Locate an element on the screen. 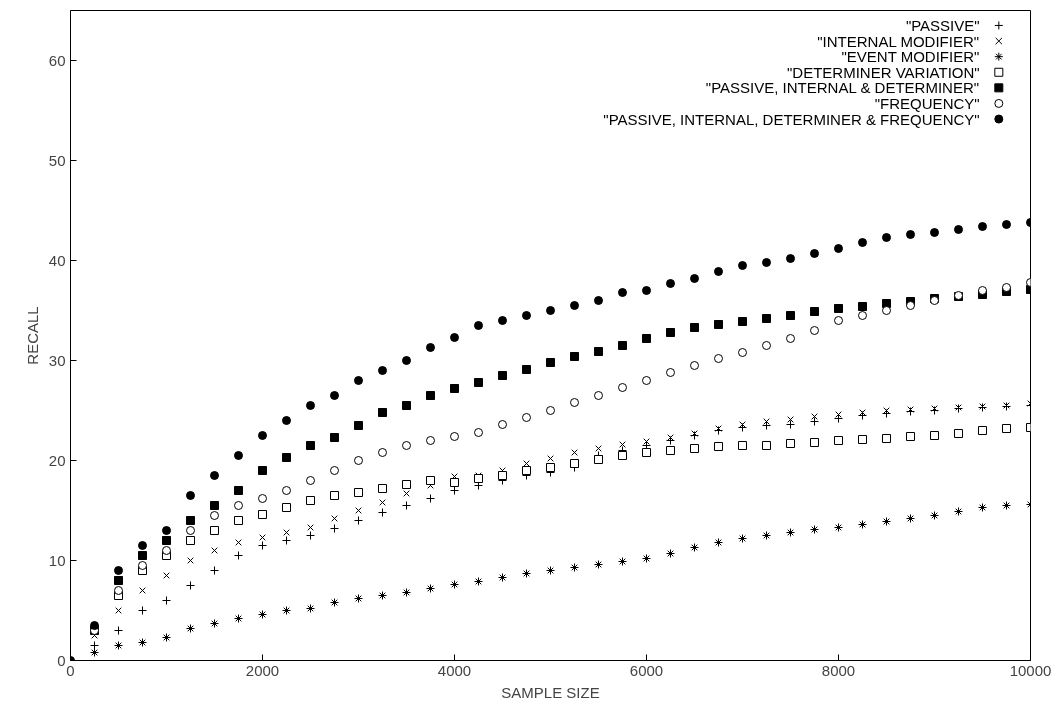  y-tick-label: 30 is located at coordinates (57, 360).